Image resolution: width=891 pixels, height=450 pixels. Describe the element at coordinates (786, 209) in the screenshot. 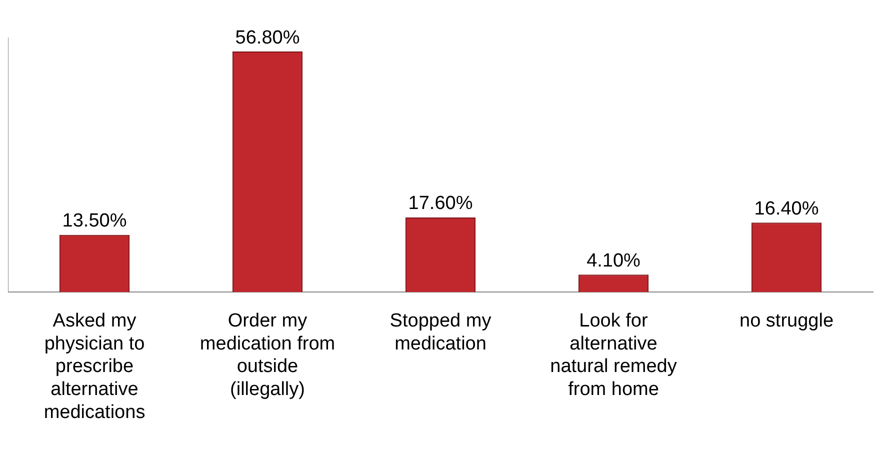

I see `data-label: 16.40%` at that location.